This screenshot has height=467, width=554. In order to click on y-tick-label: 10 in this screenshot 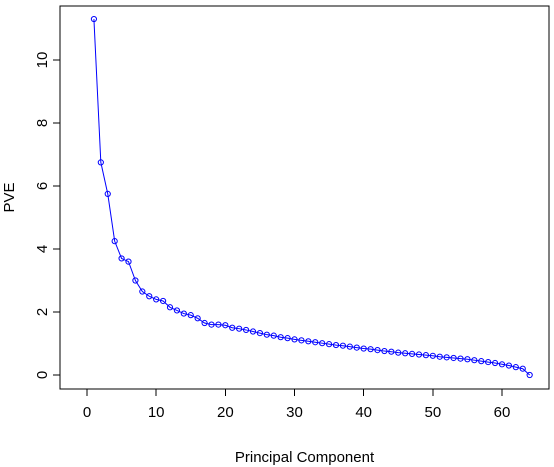, I will do `click(42, 60)`.